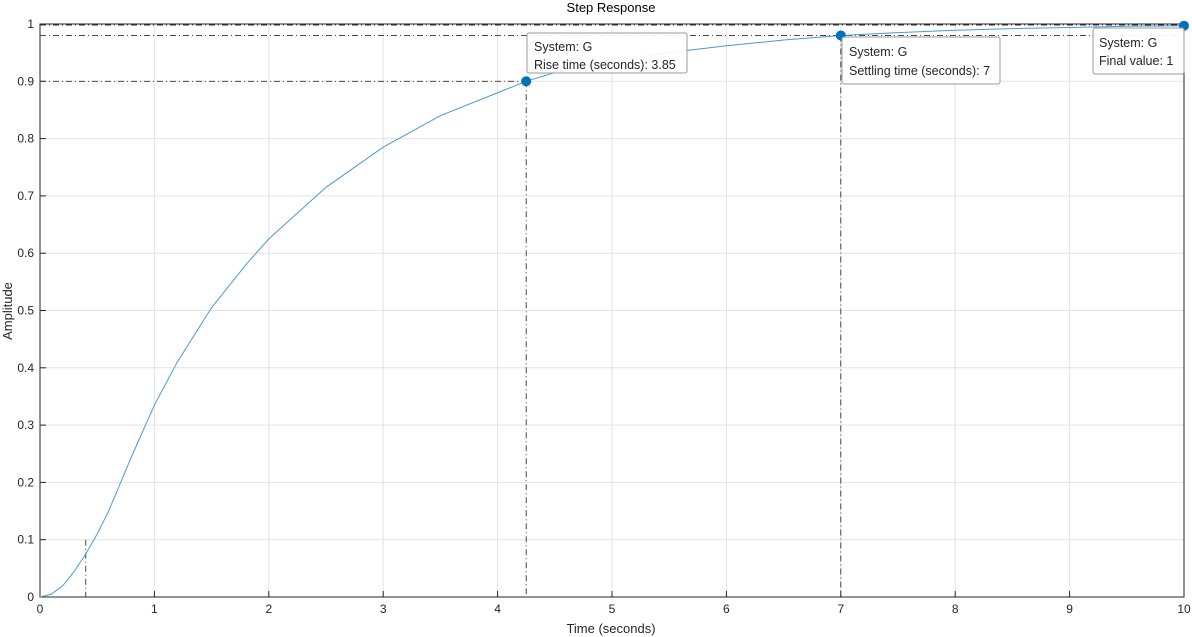  Describe the element at coordinates (25, 540) in the screenshot. I see `y-tick-label: 0.1` at that location.